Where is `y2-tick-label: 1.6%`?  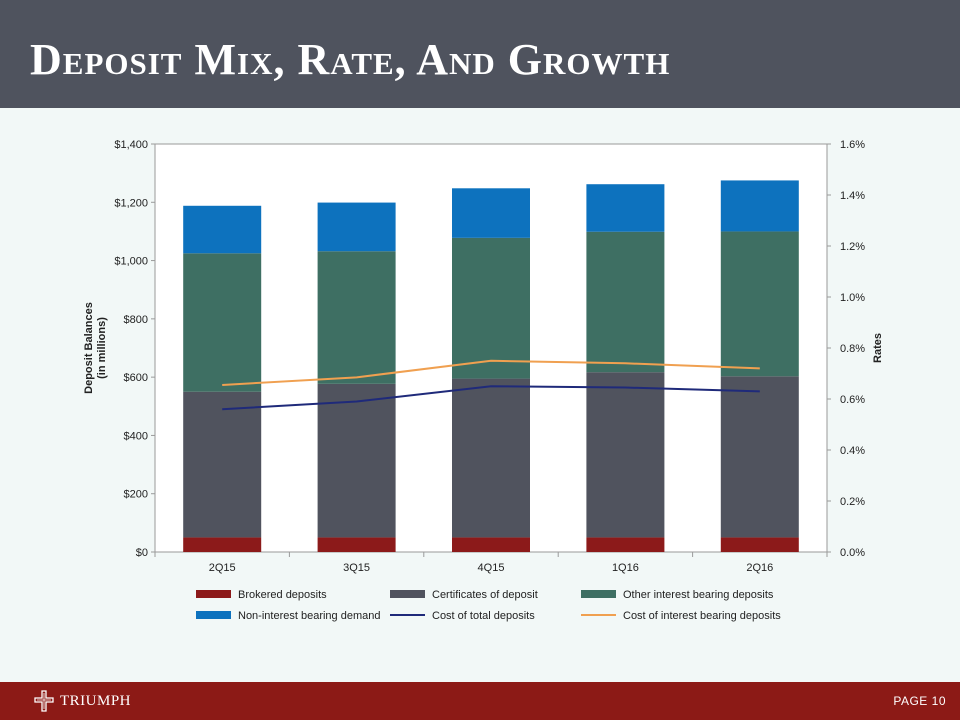
y2-tick-label: 1.6% is located at coordinates (852, 145).